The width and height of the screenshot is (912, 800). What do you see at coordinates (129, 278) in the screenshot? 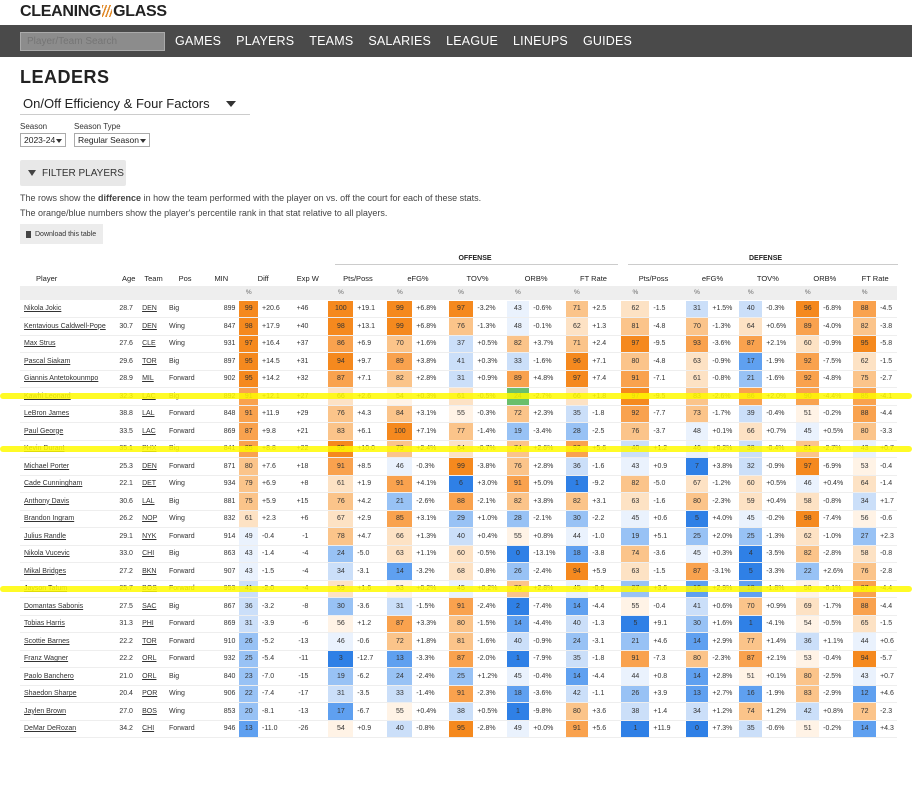
I see `column-header: Age` at bounding box center [129, 278].